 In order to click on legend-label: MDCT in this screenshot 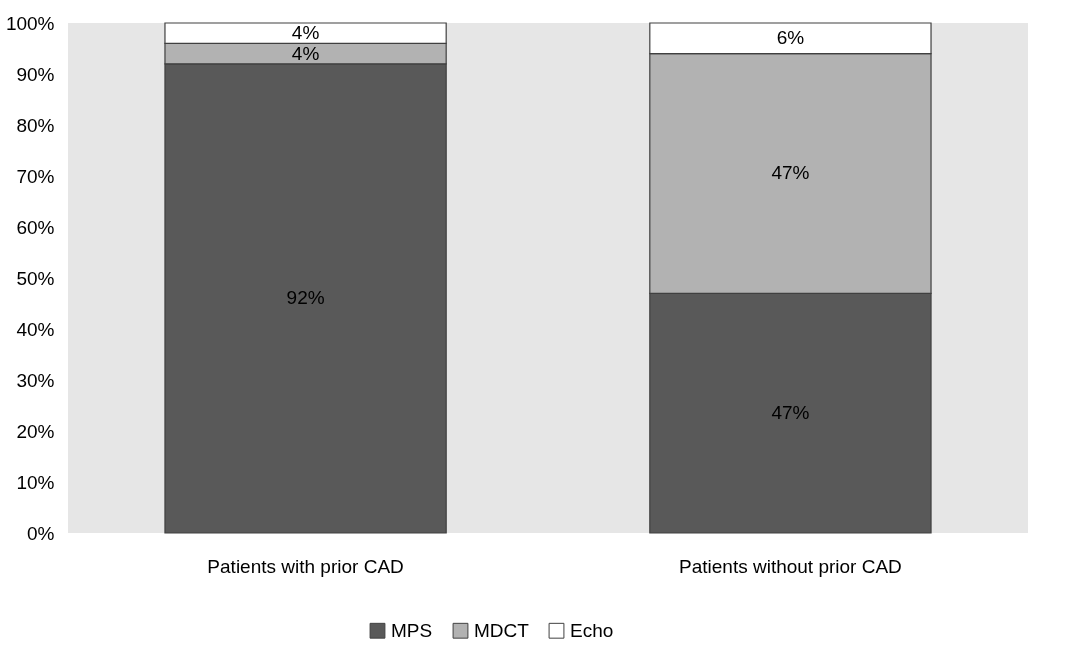, I will do `click(502, 630)`.